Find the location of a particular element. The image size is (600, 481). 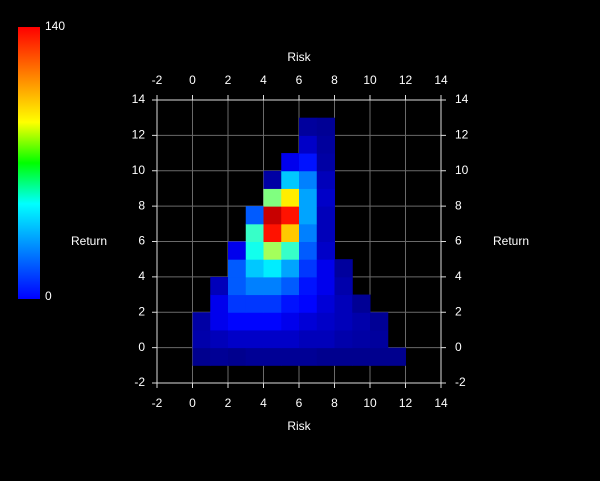

x-tick-label: 12 is located at coordinates (406, 403).